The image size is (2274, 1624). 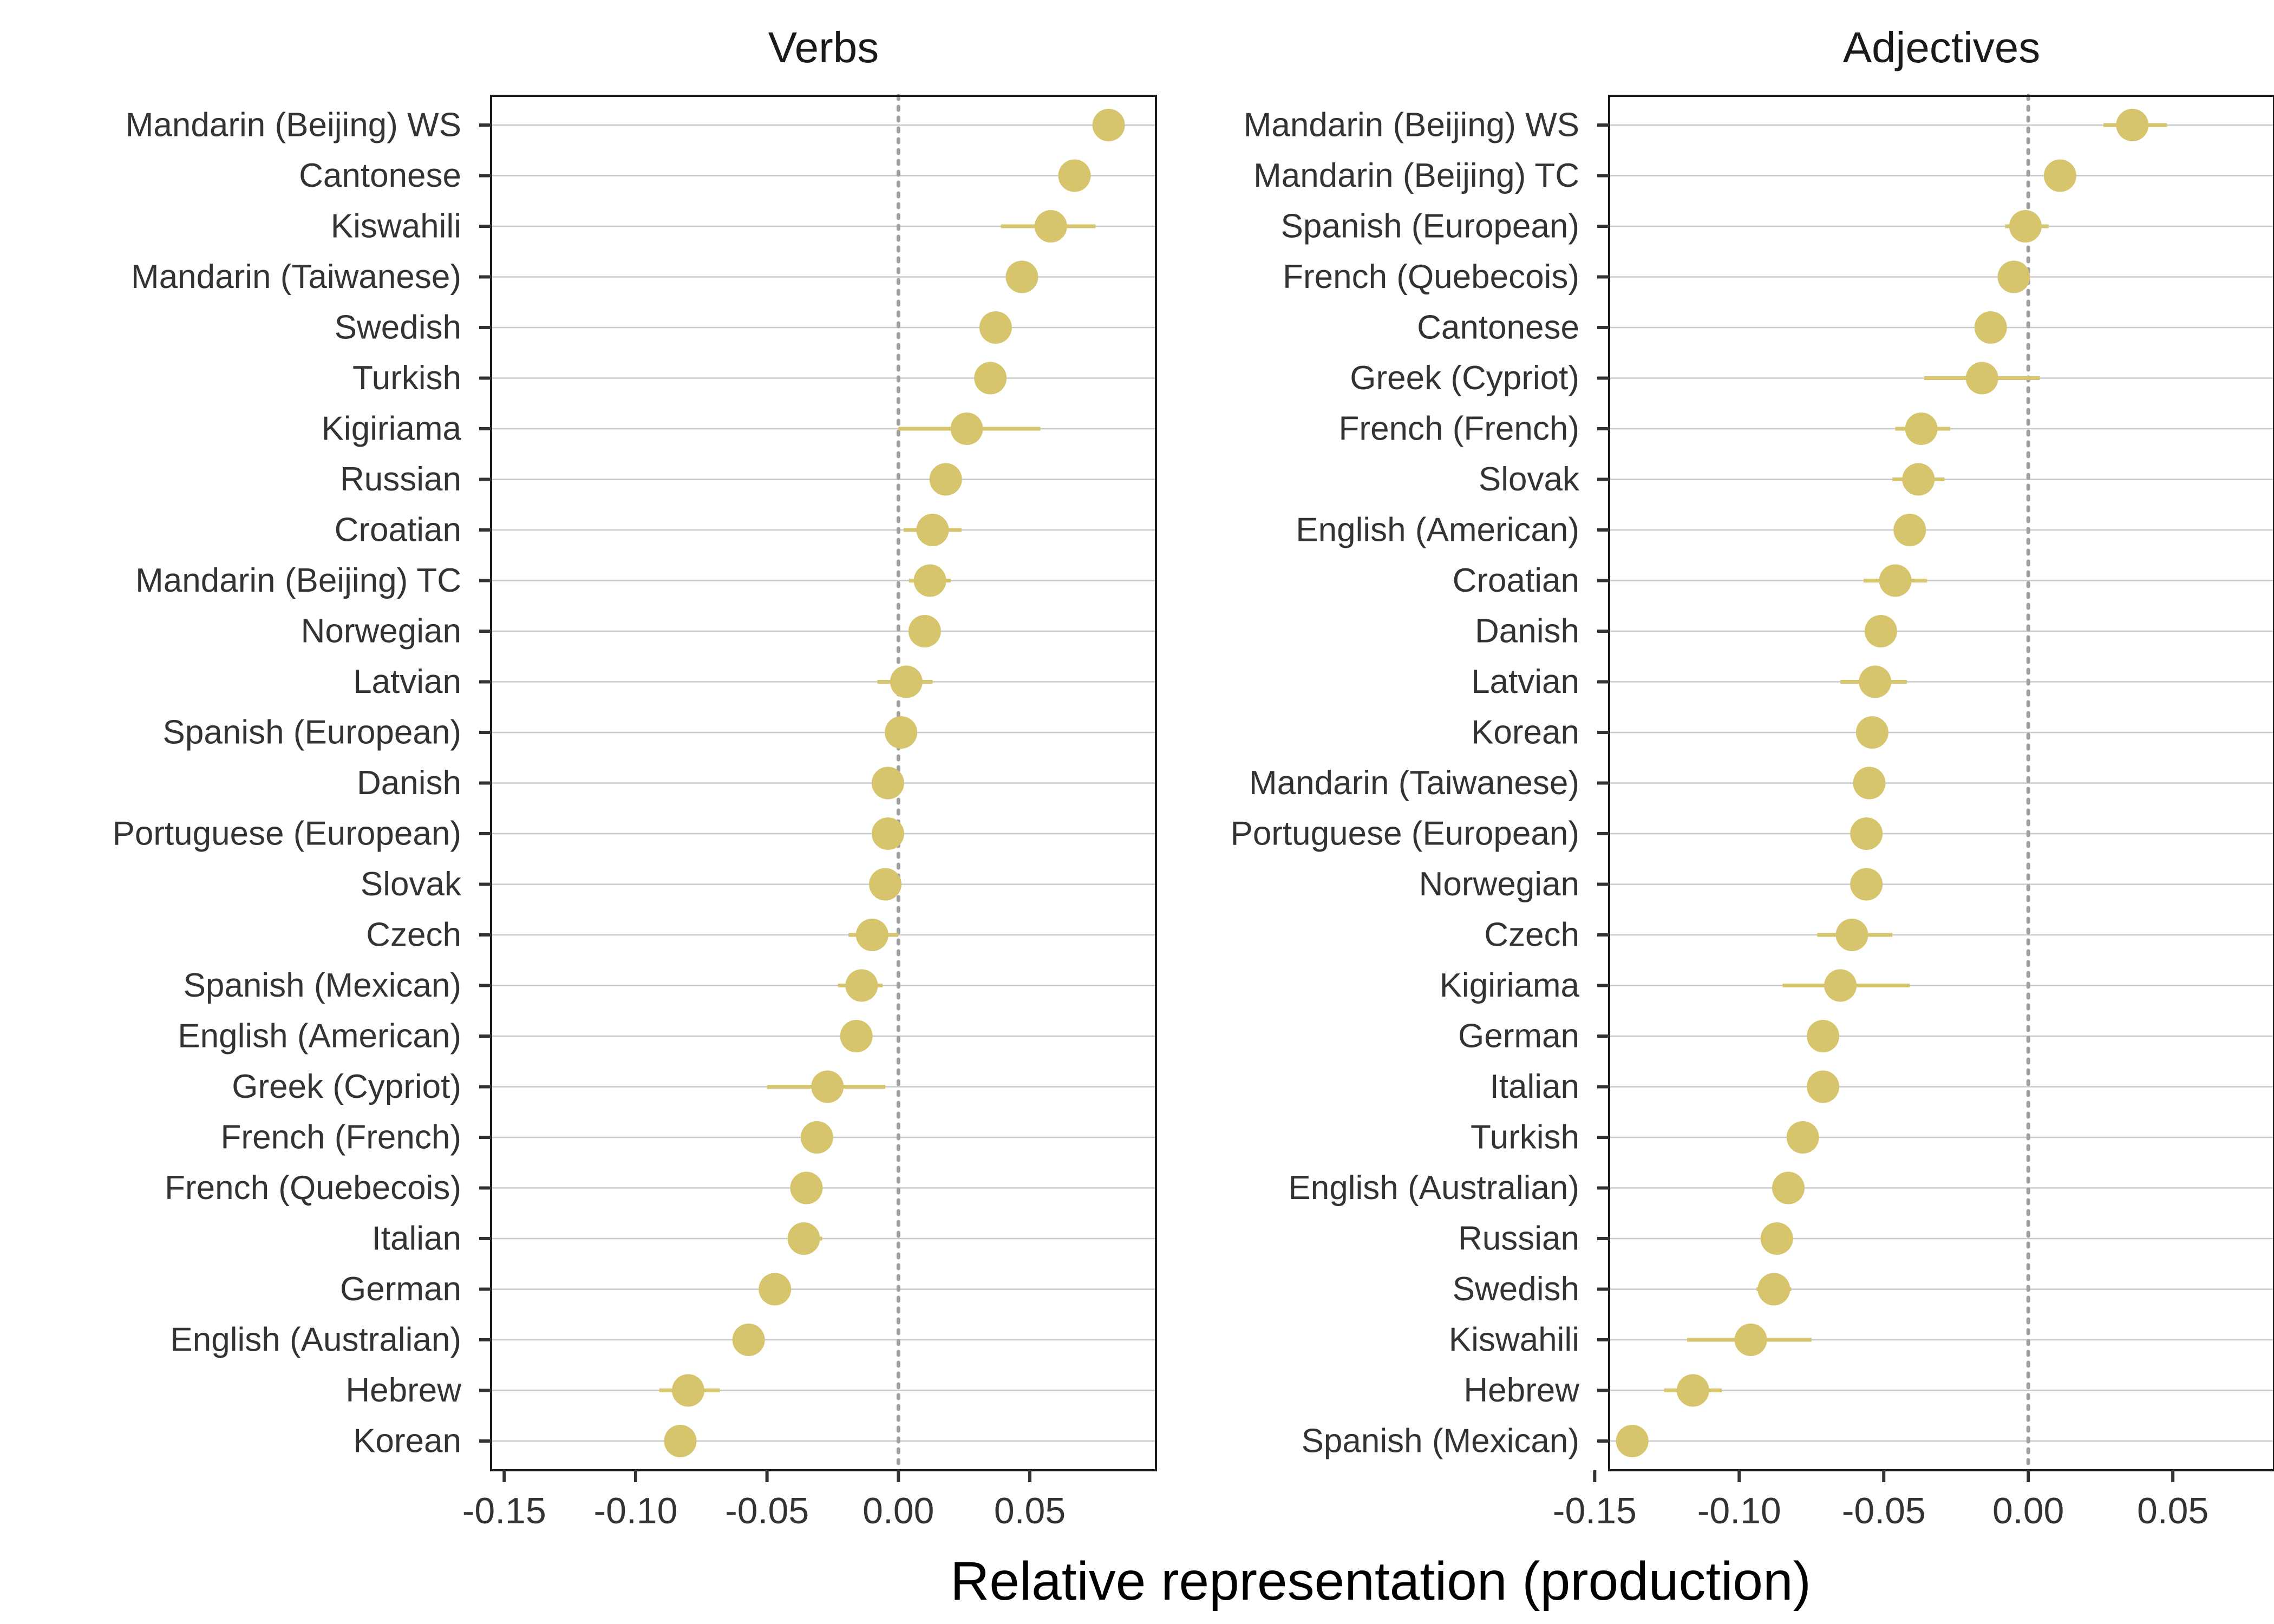 I want to click on category-label: Spanish (Mexican), so click(x=1441, y=1441).